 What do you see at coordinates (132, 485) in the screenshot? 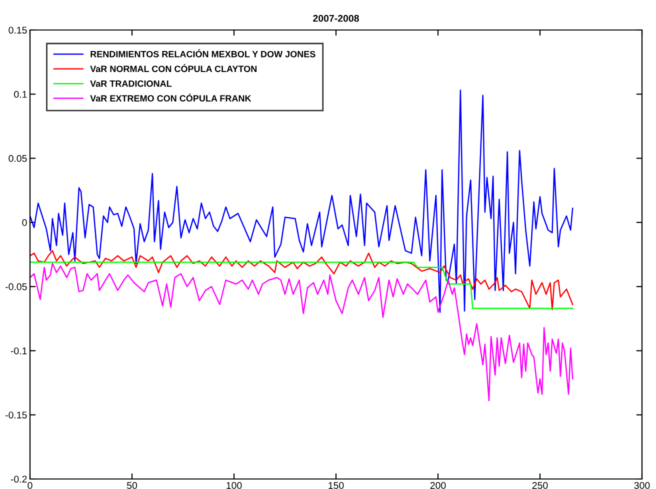
I see `x-tick-label: 50` at bounding box center [132, 485].